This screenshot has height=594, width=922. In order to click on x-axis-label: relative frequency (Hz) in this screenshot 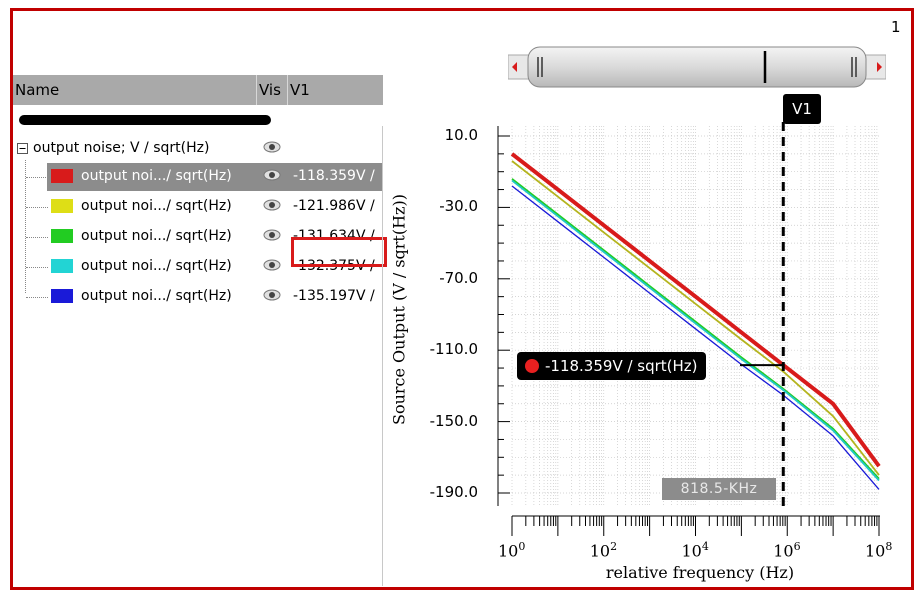, I will do `click(700, 572)`.